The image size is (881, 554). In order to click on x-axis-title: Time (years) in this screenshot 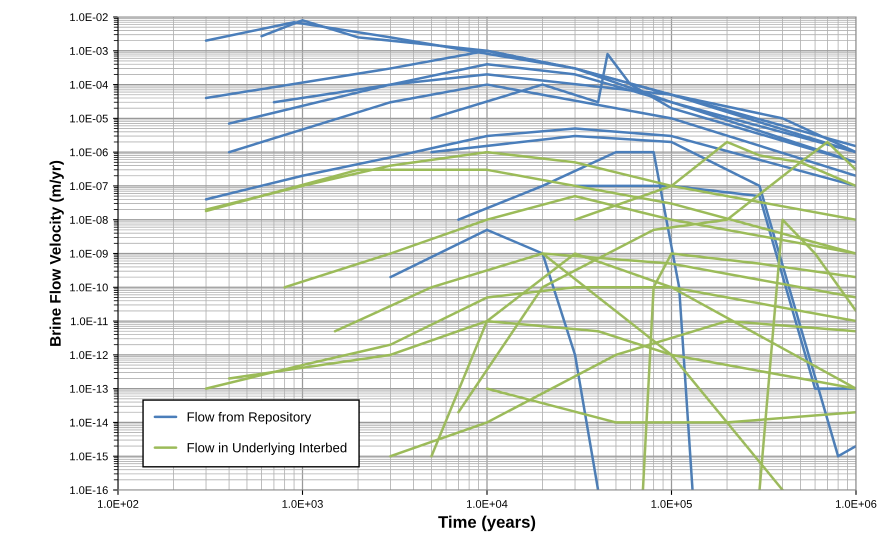, I will do `click(487, 524)`.